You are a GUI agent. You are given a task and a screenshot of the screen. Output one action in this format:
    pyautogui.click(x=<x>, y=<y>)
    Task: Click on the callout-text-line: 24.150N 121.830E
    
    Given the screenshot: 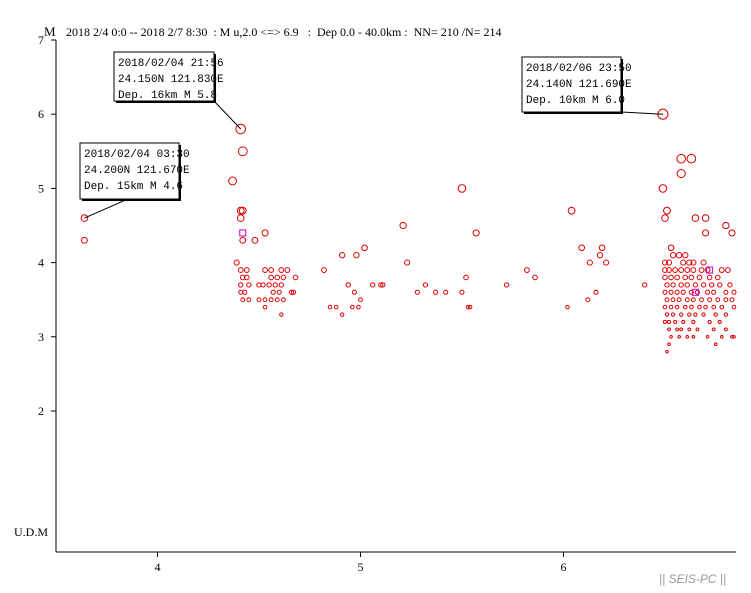 What is the action you would take?
    pyautogui.click(x=171, y=80)
    